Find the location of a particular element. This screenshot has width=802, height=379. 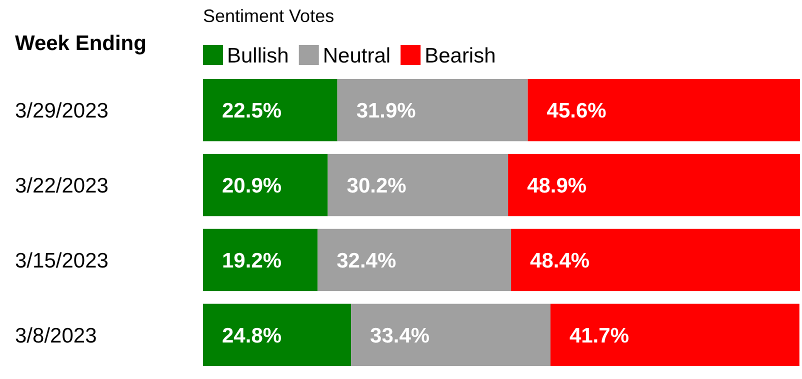

y-tick-label: 3/29/2023 is located at coordinates (61, 110).